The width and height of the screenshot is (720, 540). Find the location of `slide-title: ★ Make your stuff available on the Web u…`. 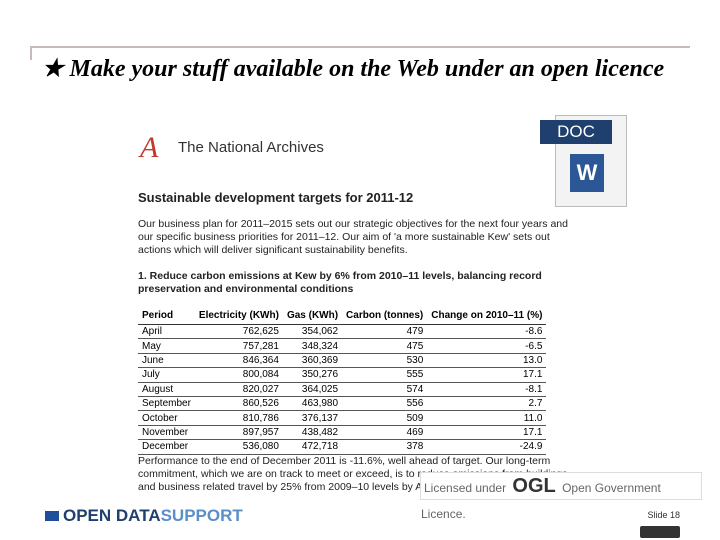

slide-title: ★ Make your stuff available on the Web u… is located at coordinates (353, 69).